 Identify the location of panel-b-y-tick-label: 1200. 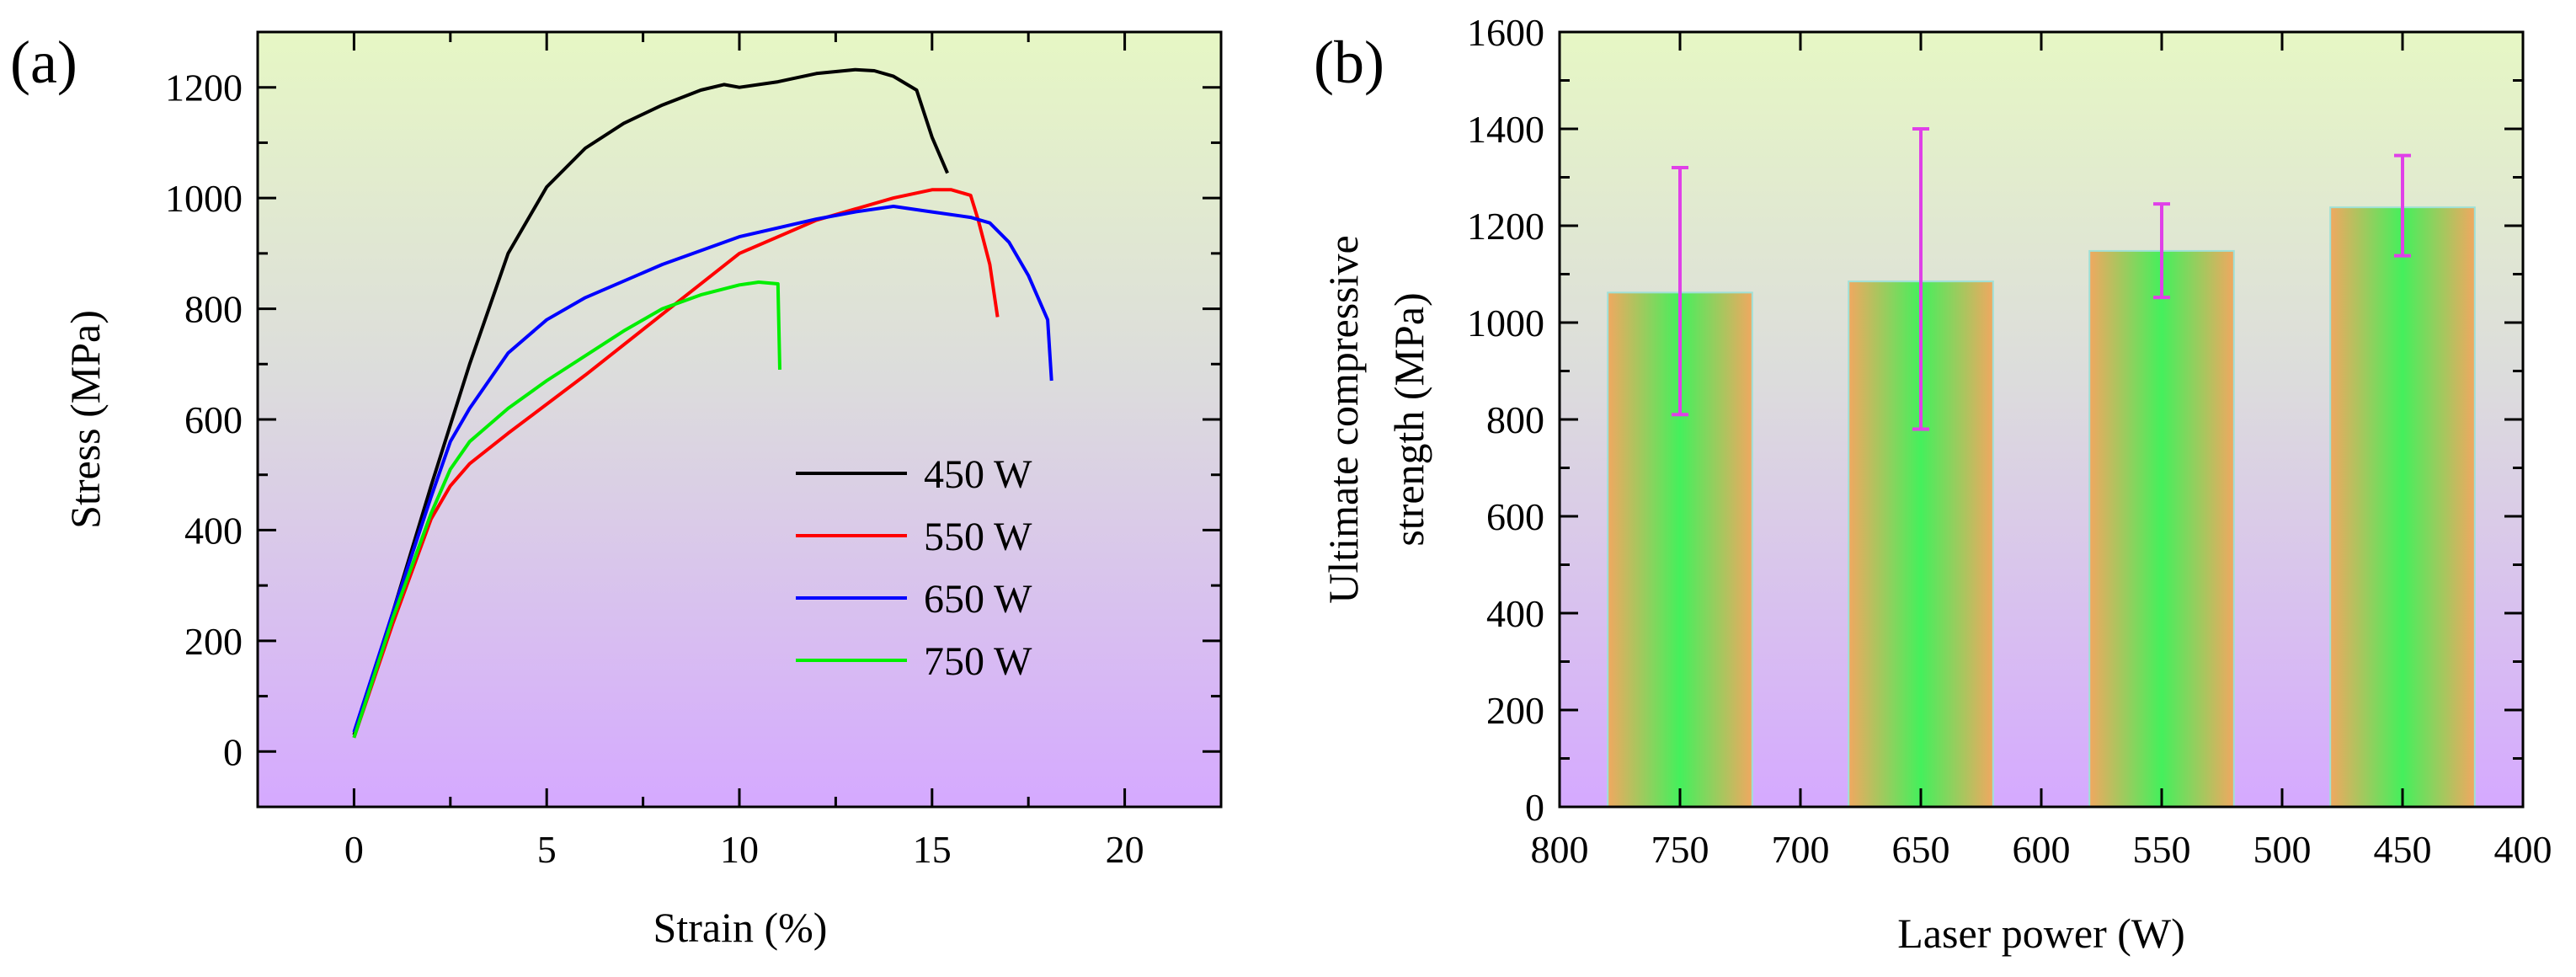
(1505, 226).